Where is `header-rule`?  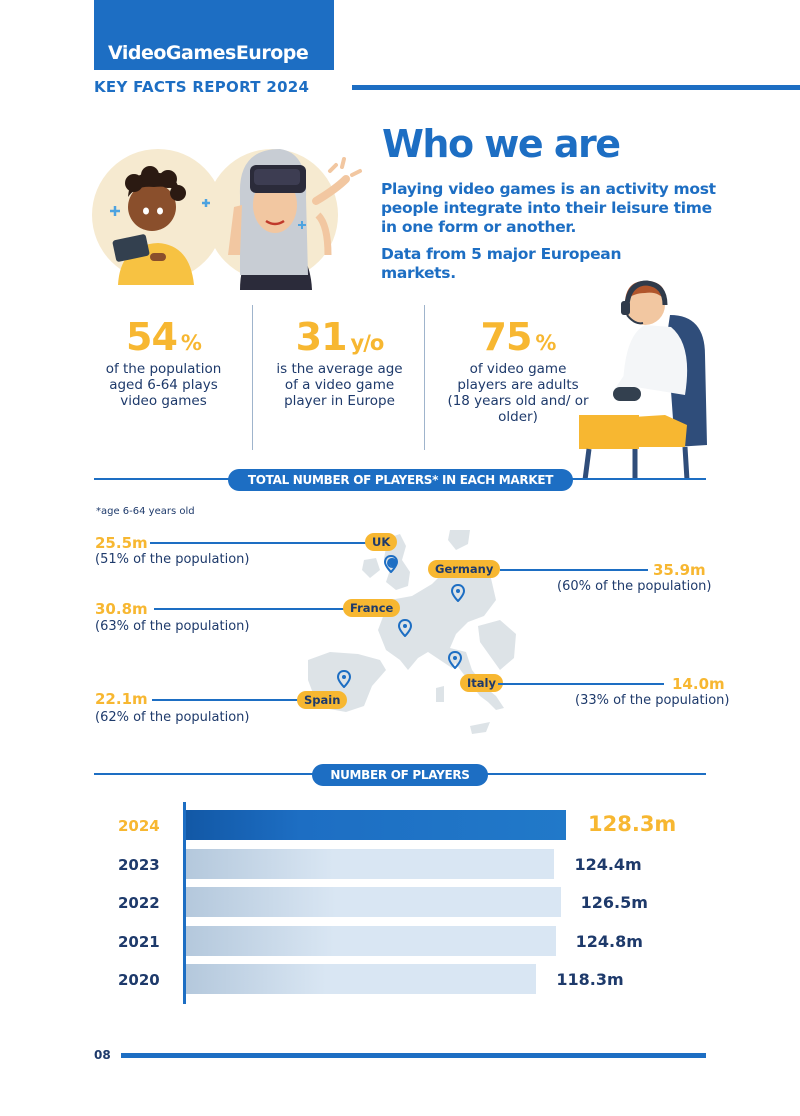
header-rule is located at coordinates (576, 87).